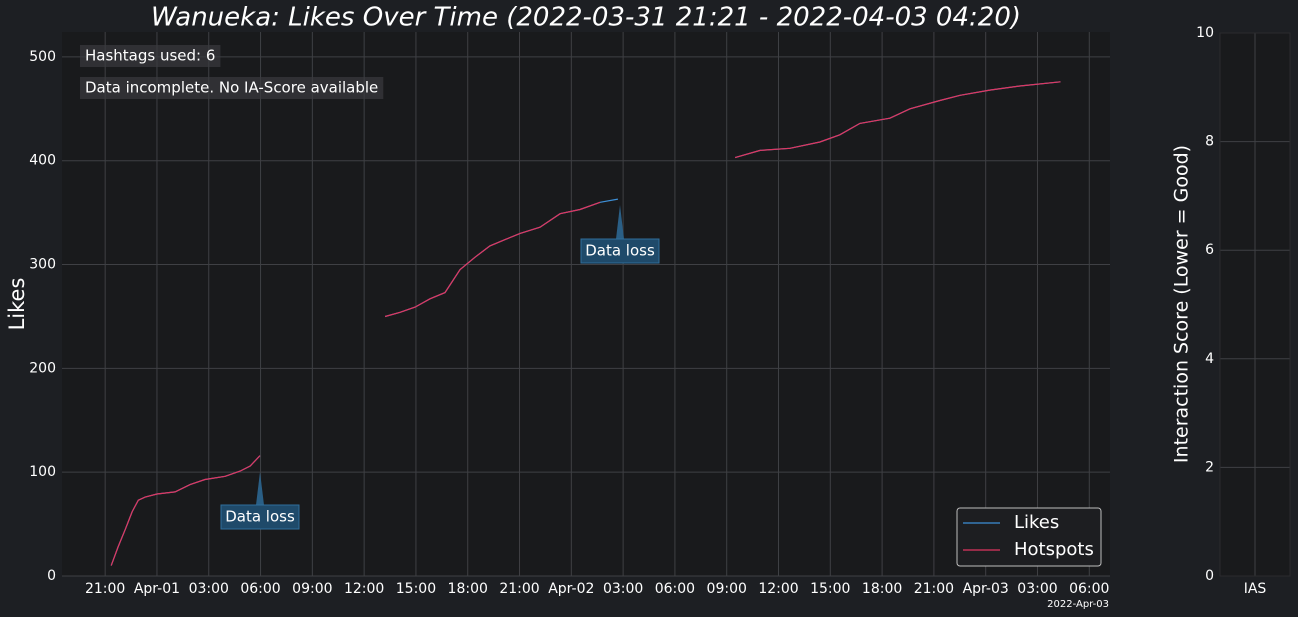  I want to click on x-tick-label: IAS, so click(1255, 589).